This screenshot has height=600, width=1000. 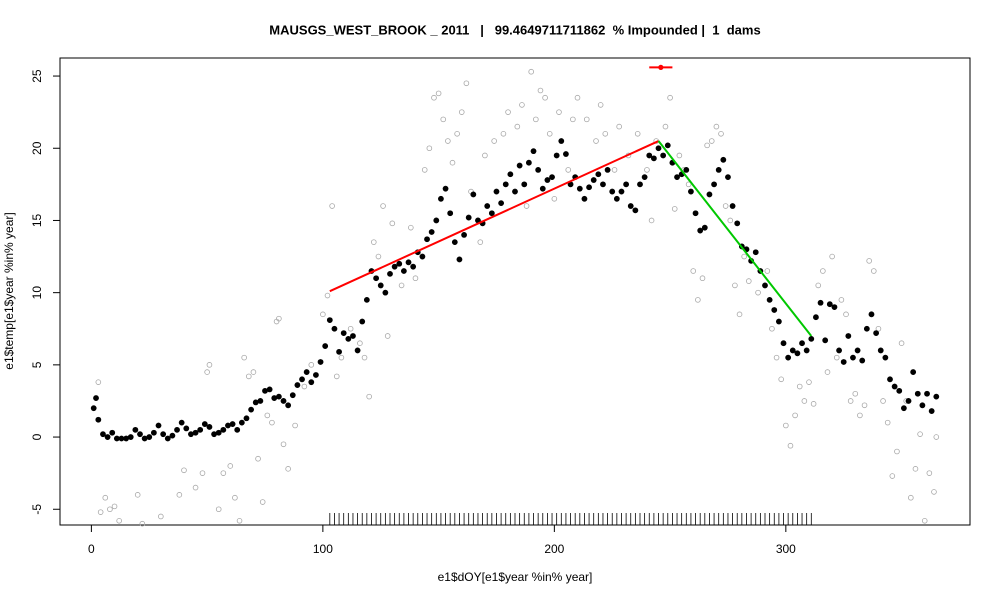 I want to click on trend-line, so click(x=494, y=216).